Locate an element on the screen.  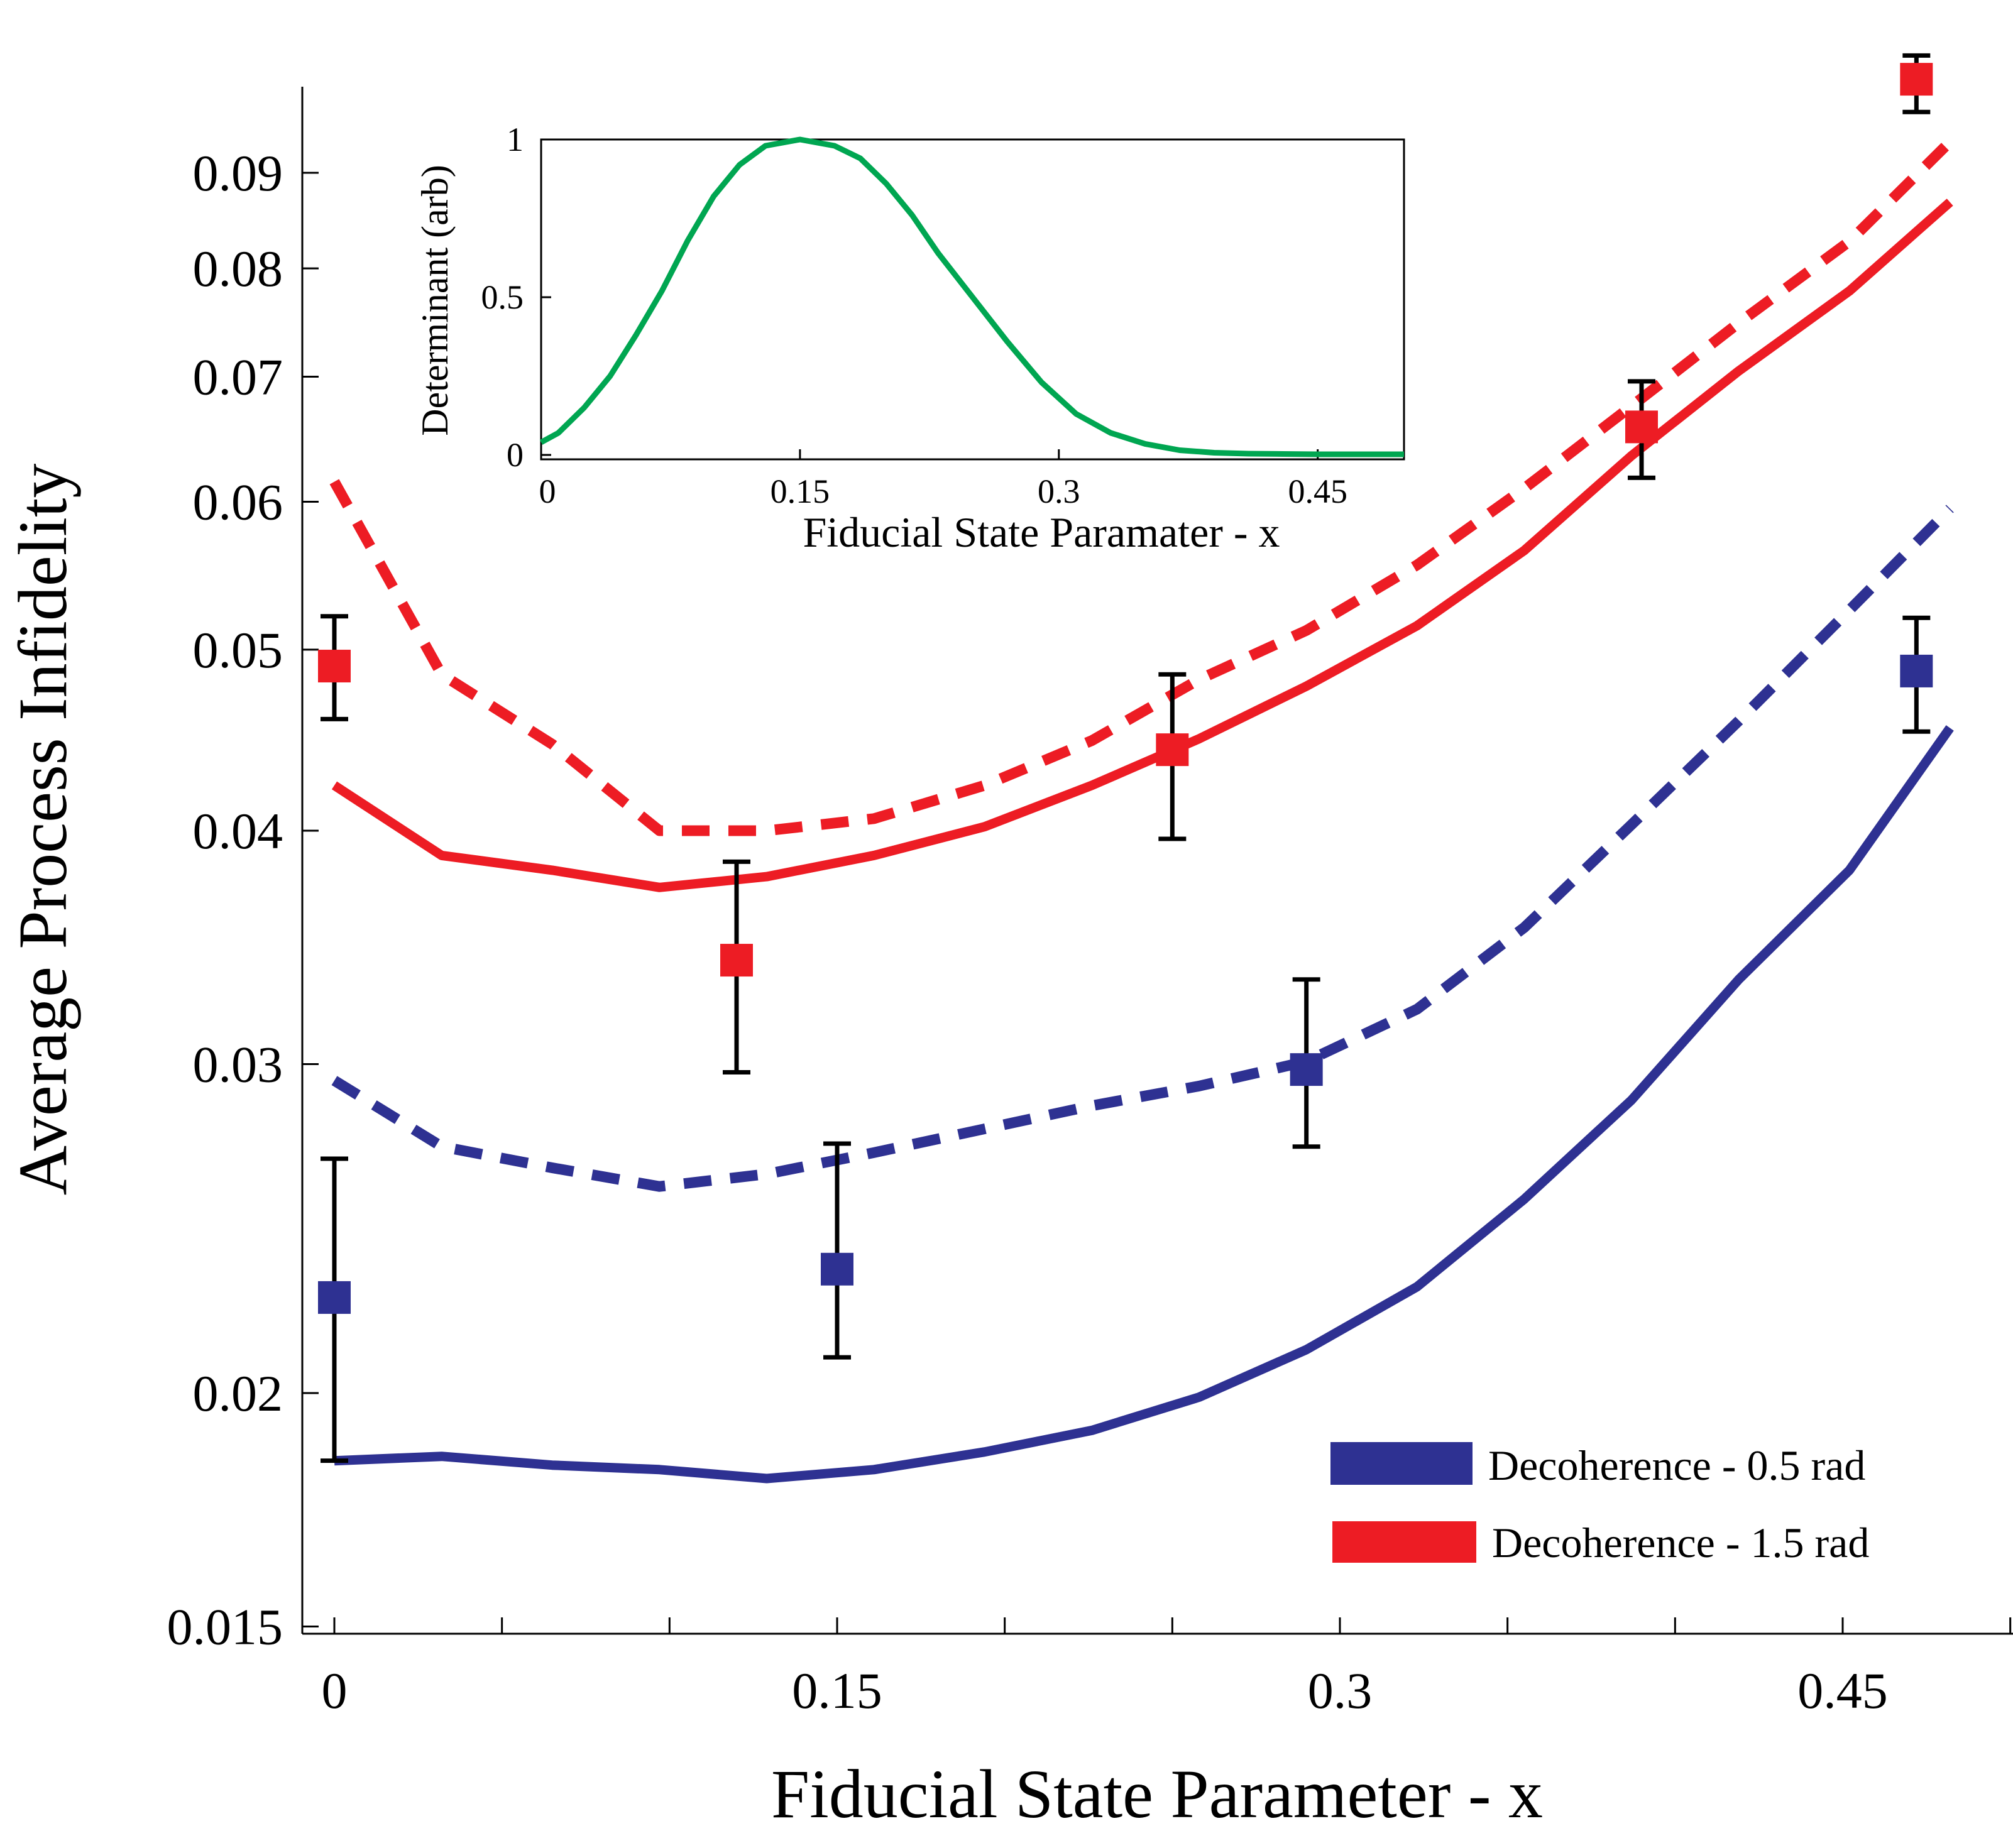
legend-label-blue: Decoherence - 0.5 rad is located at coordinates (1676, 1465).